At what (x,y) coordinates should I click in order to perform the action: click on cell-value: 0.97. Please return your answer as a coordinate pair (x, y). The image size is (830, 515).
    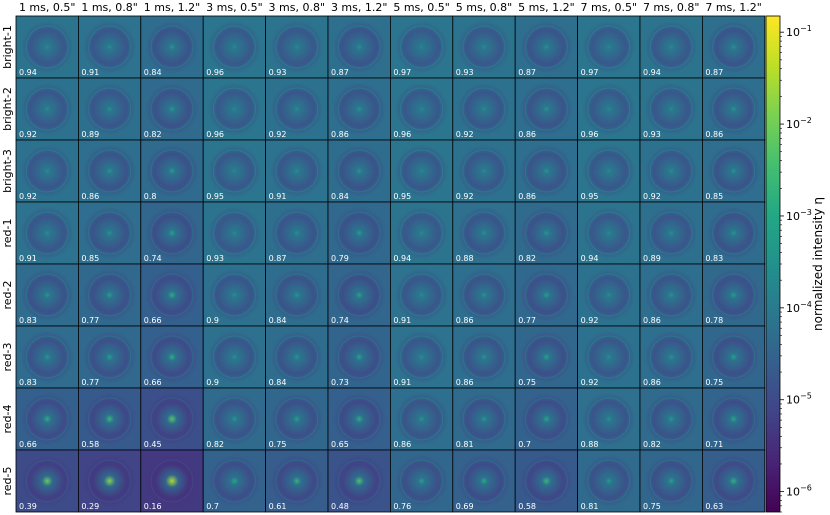
    Looking at the image, I should click on (402, 72).